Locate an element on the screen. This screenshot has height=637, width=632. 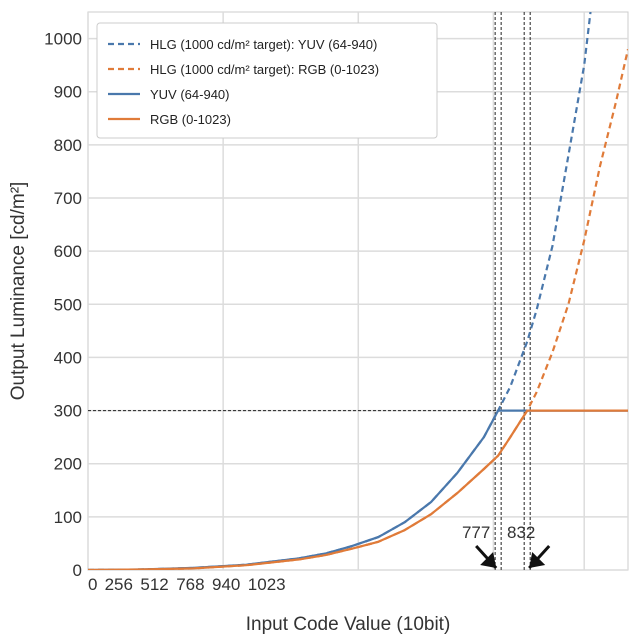
y-tick-label: 1000 is located at coordinates (63, 39).